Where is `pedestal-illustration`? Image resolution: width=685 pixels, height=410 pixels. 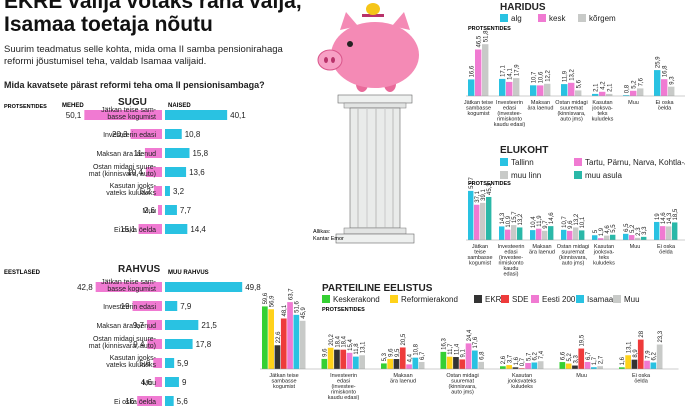 pedestal-illustration is located at coordinates (375, 169).